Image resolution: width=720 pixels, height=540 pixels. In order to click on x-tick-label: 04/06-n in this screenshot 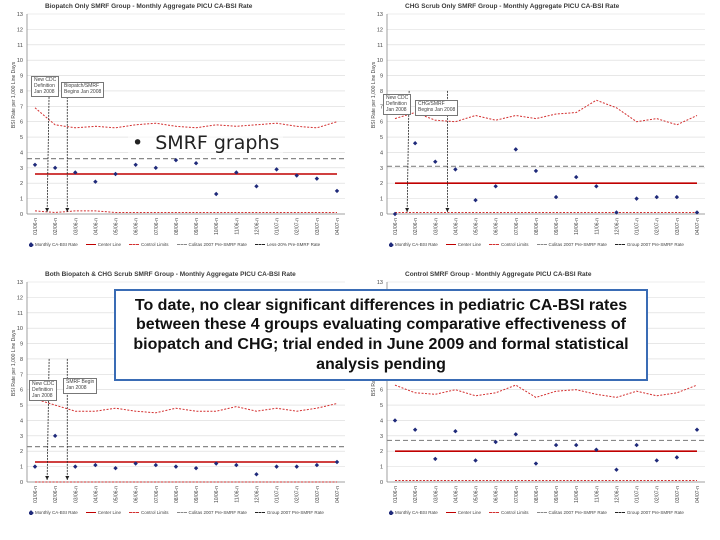, I will do `click(96, 226)`.